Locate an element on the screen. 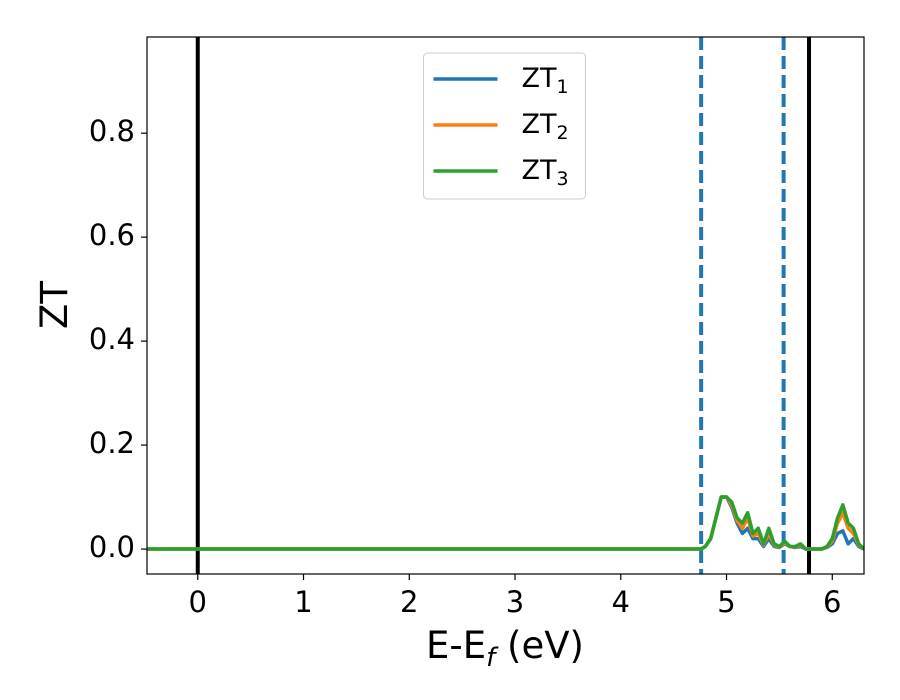 This screenshot has height=700, width=900. y-axis-label: ZT is located at coordinates (54, 305).